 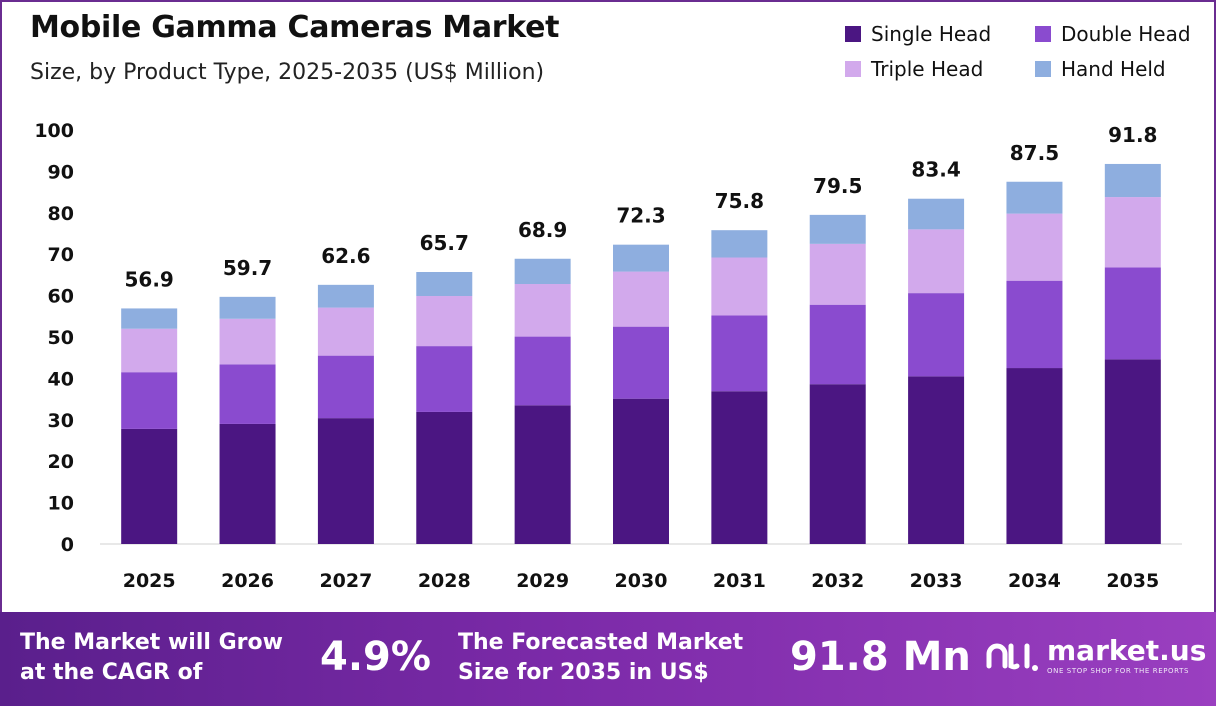 What do you see at coordinates (111, 672) in the screenshot?
I see `cagr-label-line2: at the CAGR of` at bounding box center [111, 672].